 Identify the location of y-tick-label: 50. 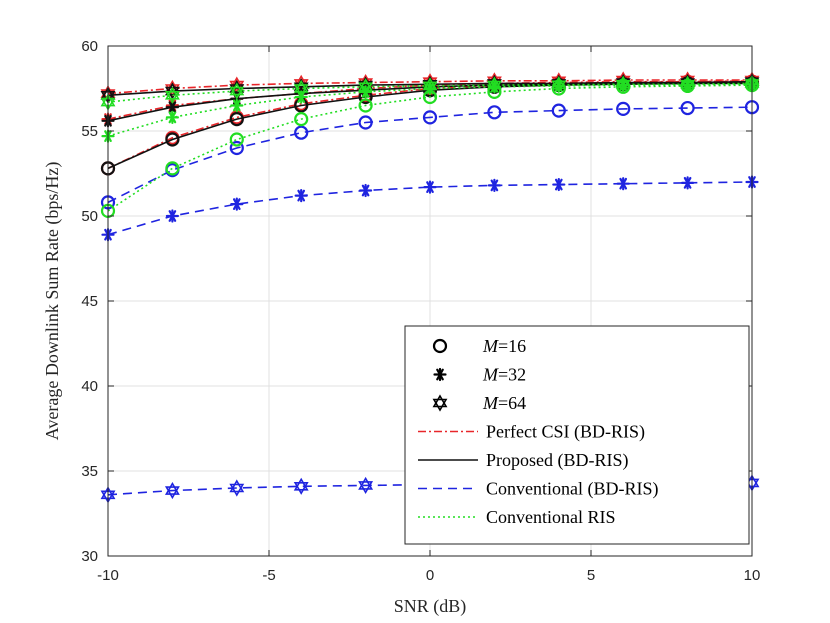
(89, 216).